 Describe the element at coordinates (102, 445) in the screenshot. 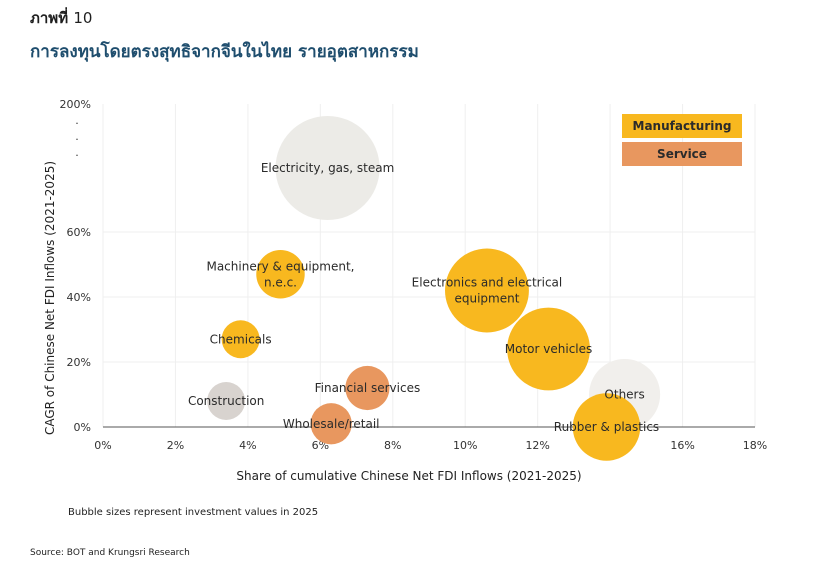

I see `x-tick-label: 0%` at that location.